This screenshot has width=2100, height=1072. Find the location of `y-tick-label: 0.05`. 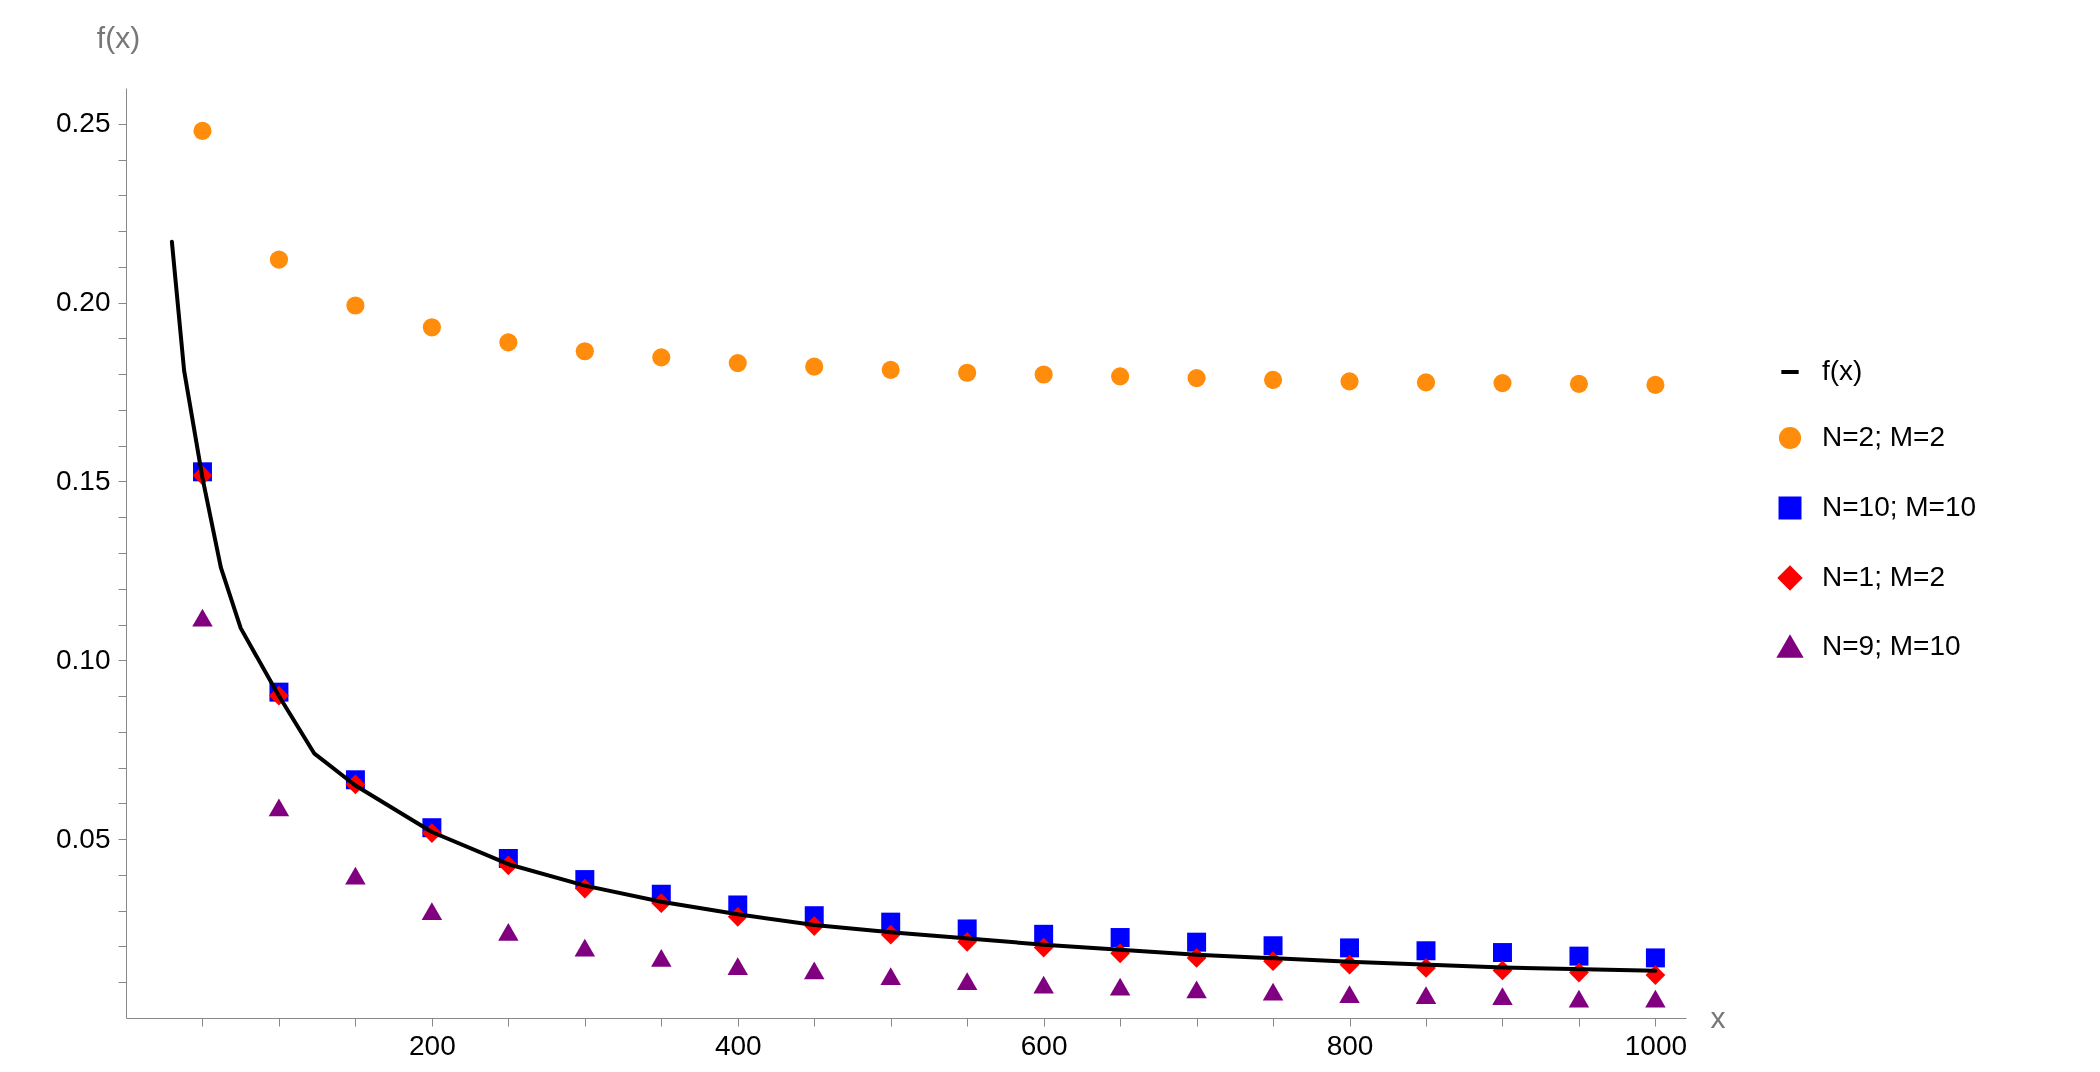

y-tick-label: 0.05 is located at coordinates (83, 838).